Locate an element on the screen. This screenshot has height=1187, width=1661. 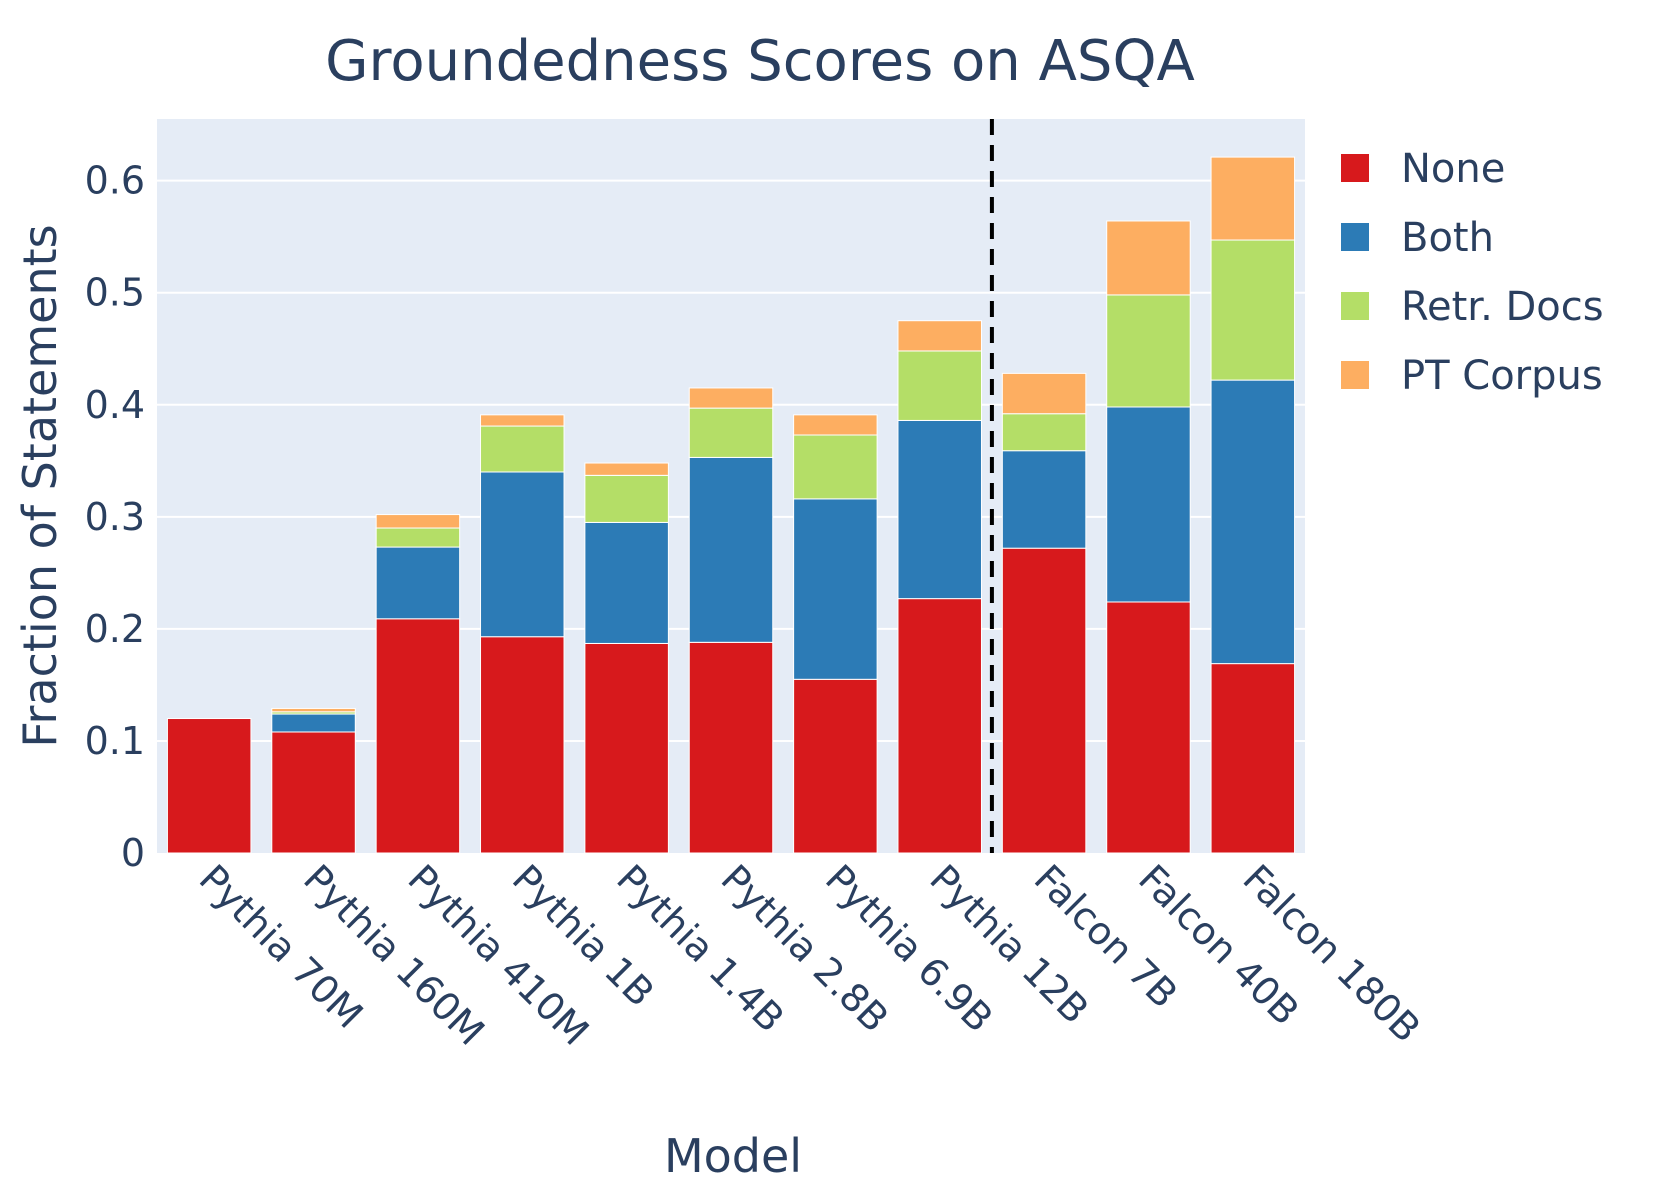
chart-title: Groundedness Scores on ASQA is located at coordinates (760, 61).